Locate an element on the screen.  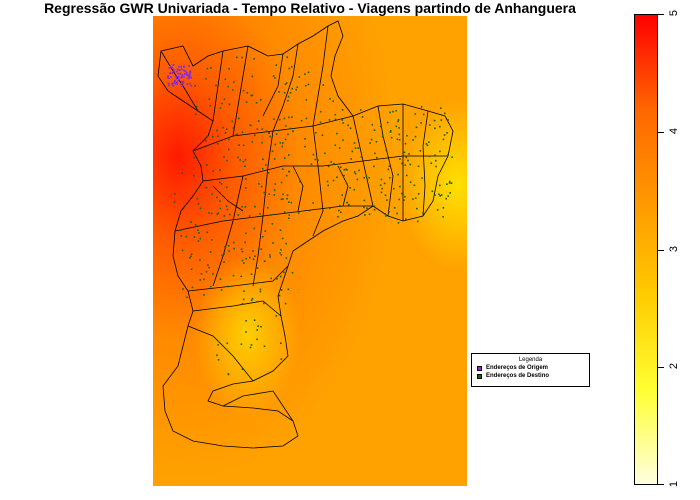
color-scale-tick is located at coordinates (661, 250).